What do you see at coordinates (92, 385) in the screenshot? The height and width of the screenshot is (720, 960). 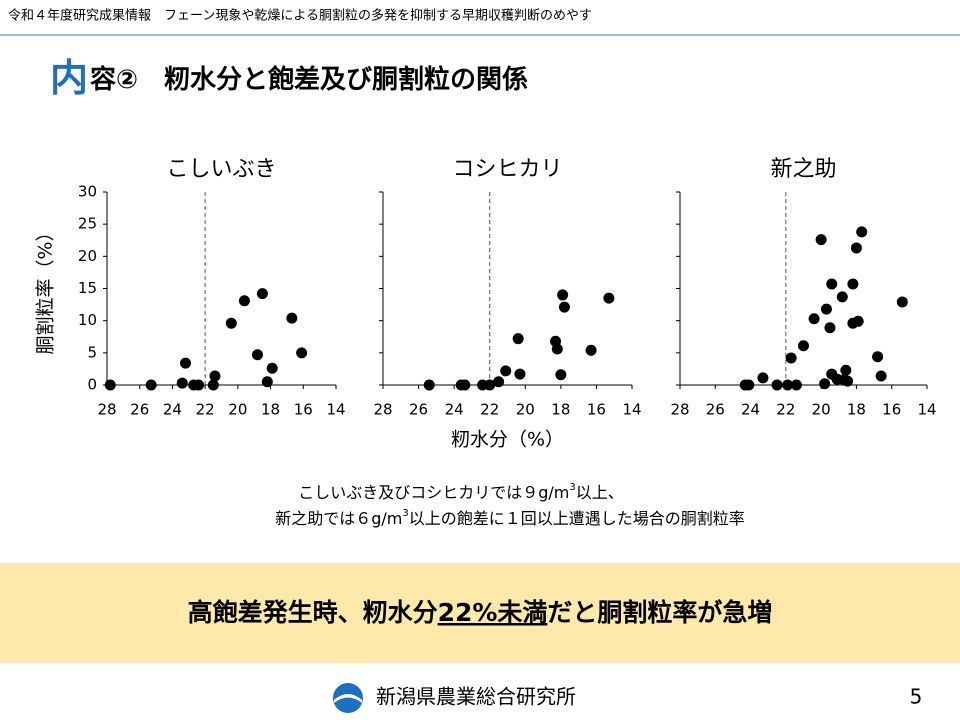 I see `y-tick-label: 0` at bounding box center [92, 385].